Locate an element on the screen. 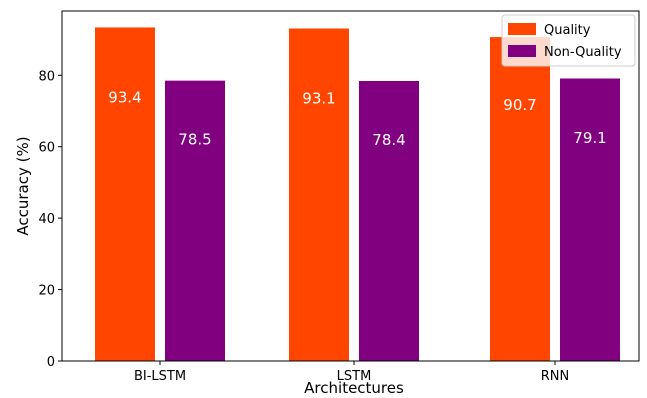  non-quality-bar-lstm is located at coordinates (389, 221).